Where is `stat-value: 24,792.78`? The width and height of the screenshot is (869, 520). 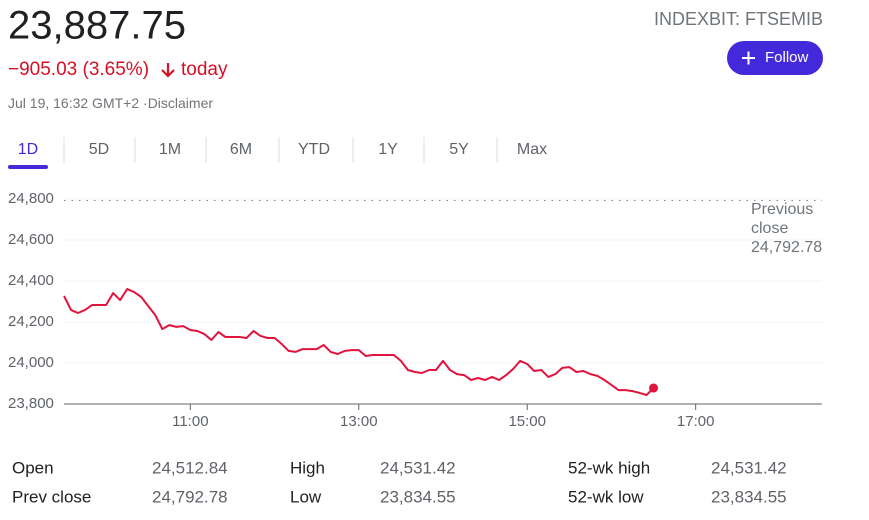 stat-value: 24,792.78 is located at coordinates (190, 496).